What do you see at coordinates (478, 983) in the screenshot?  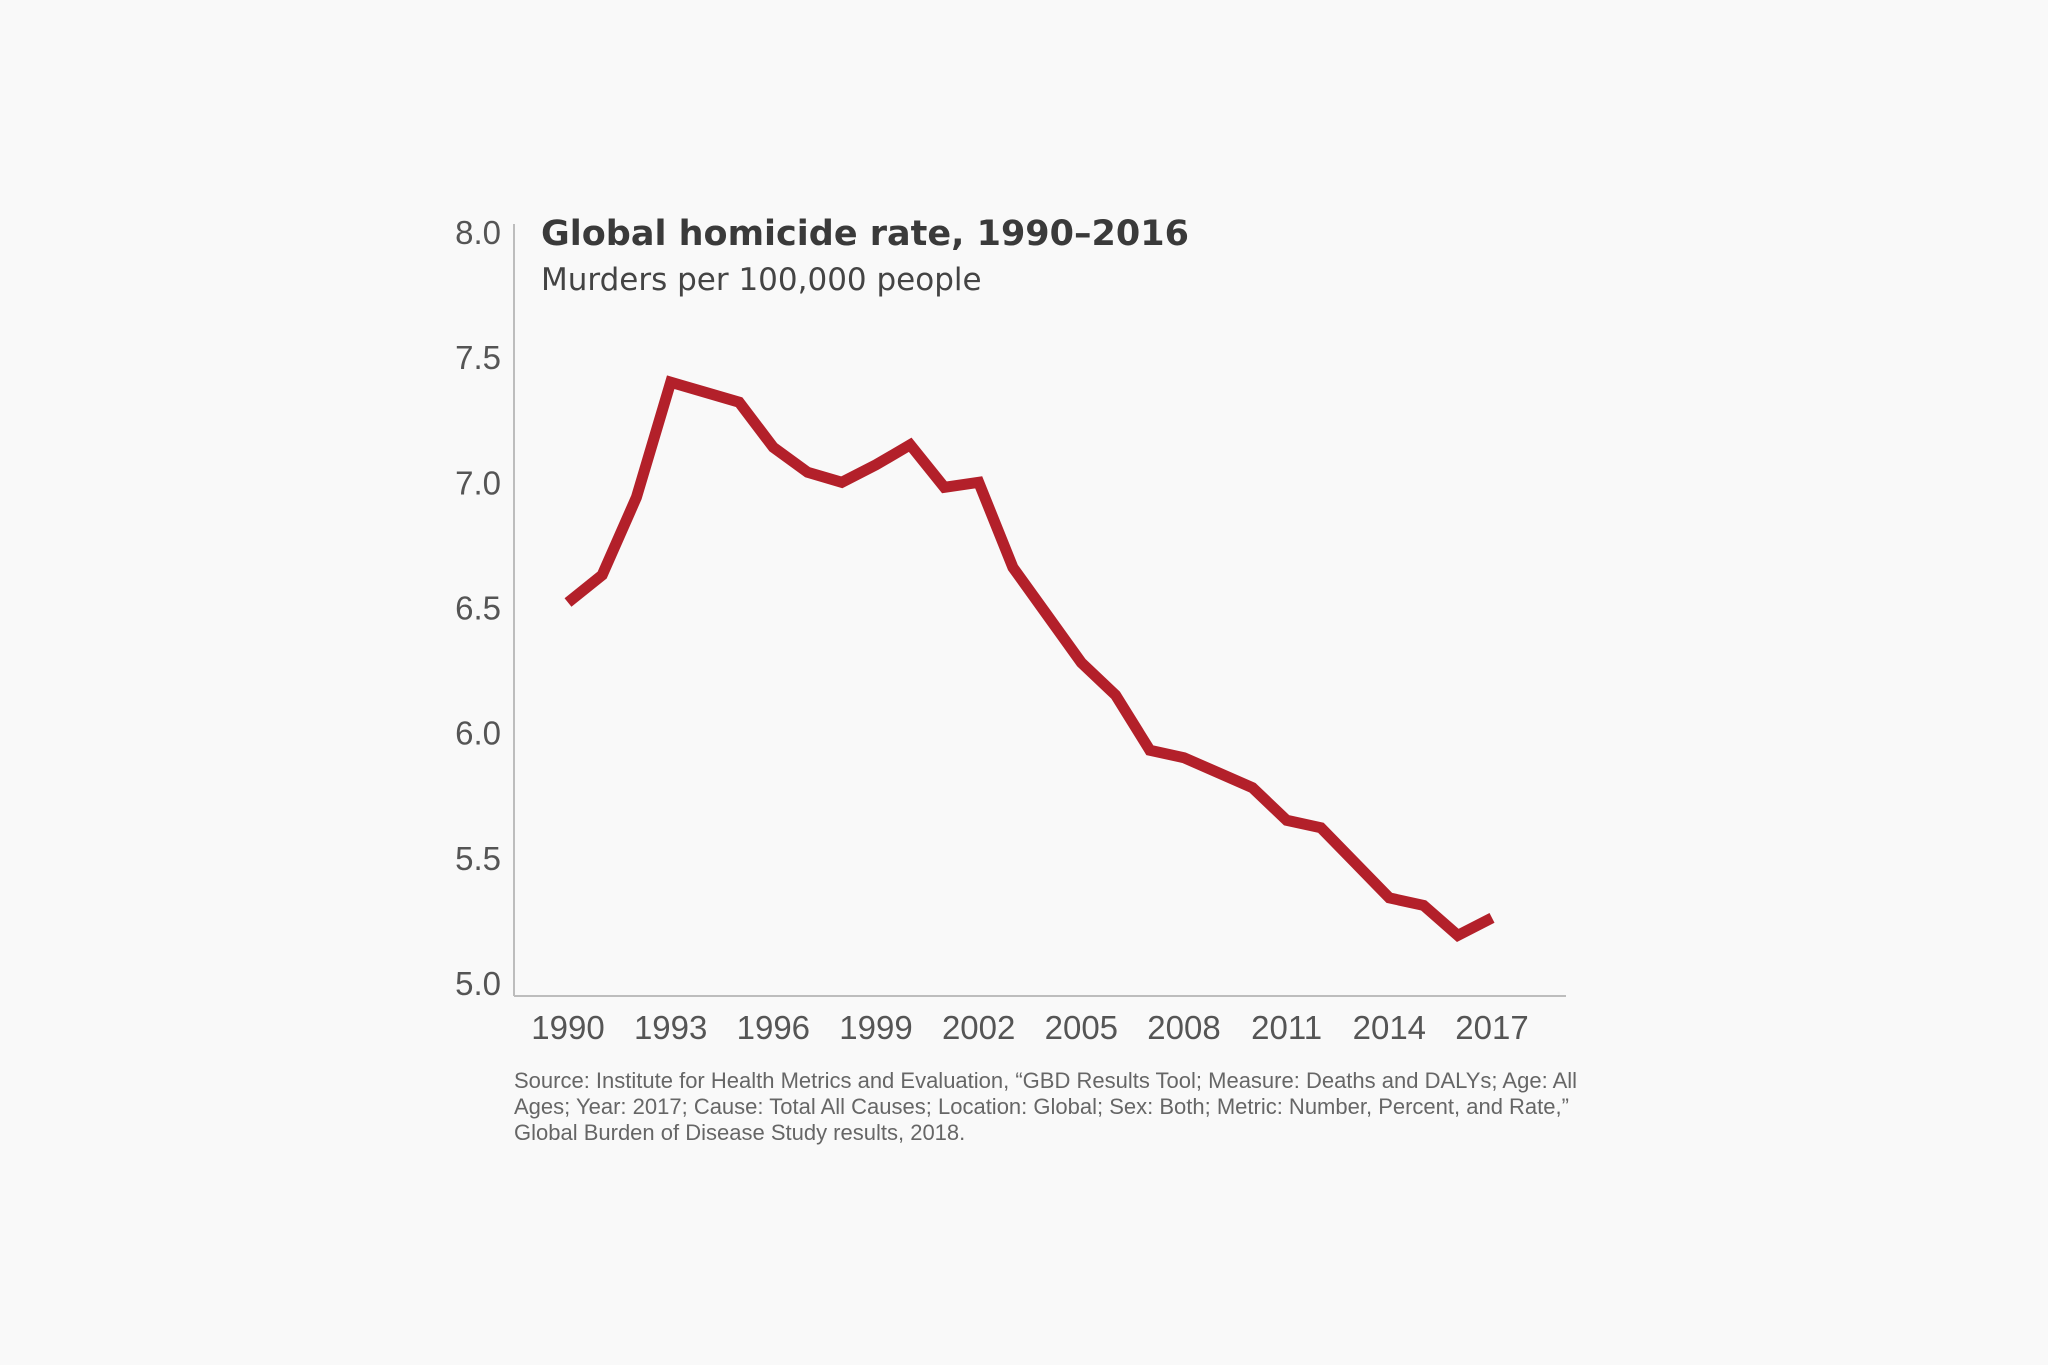 I see `y-tick-label: 5.0` at bounding box center [478, 983].